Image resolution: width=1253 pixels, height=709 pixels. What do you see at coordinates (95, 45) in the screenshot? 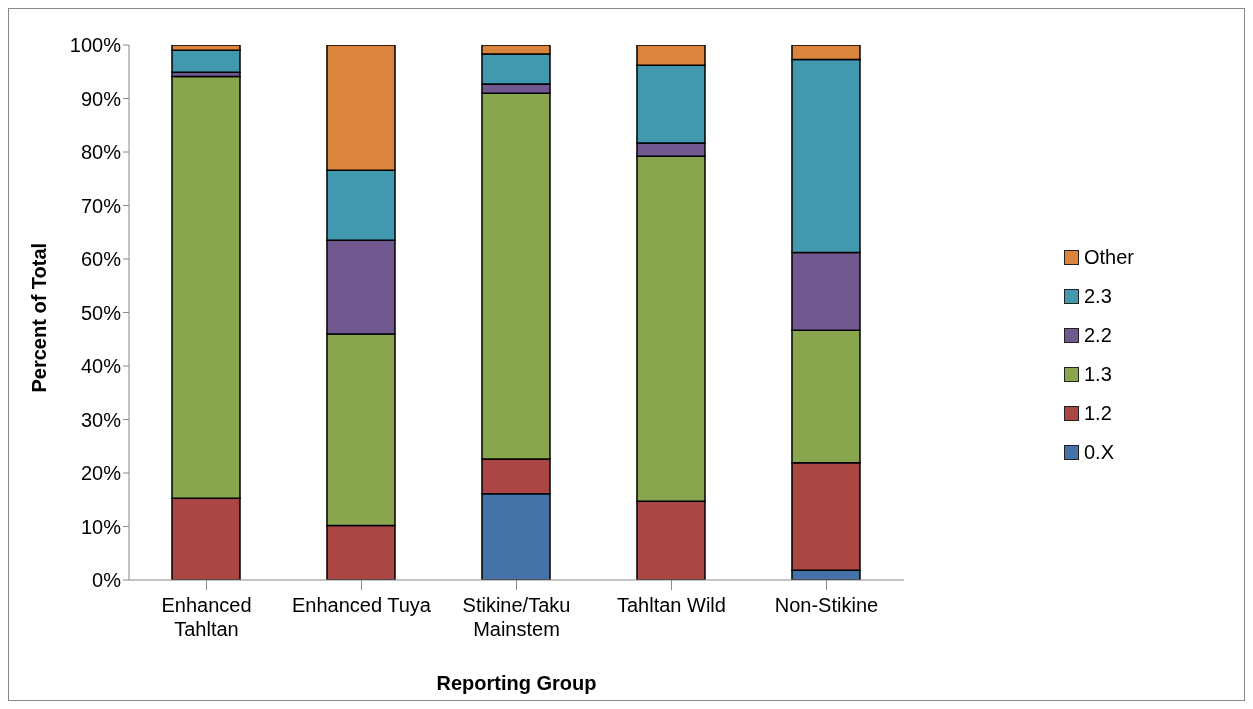
I see `y-tick-label: 100%` at bounding box center [95, 45].